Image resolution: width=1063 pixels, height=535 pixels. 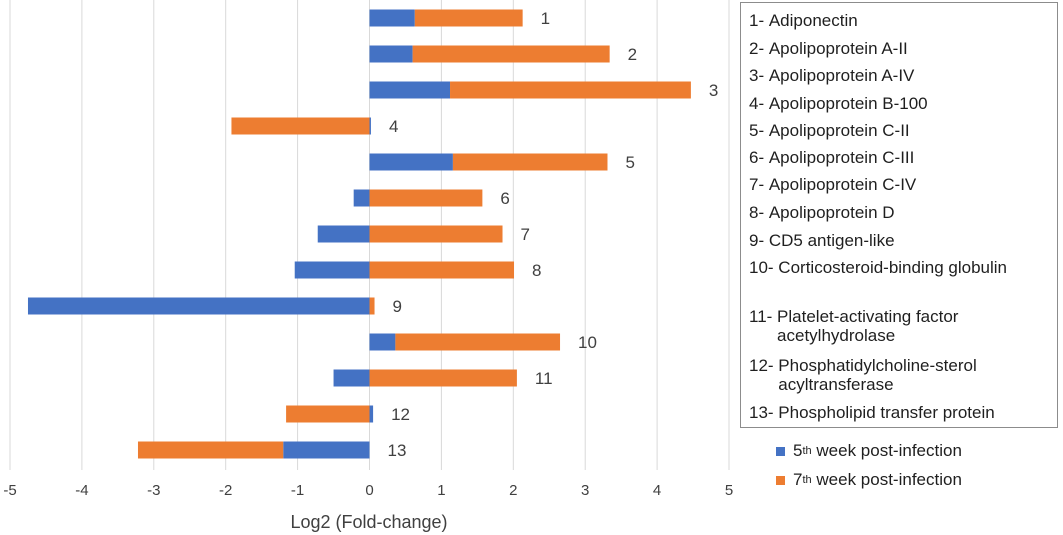 I want to click on category-label: 9, so click(x=397, y=306).